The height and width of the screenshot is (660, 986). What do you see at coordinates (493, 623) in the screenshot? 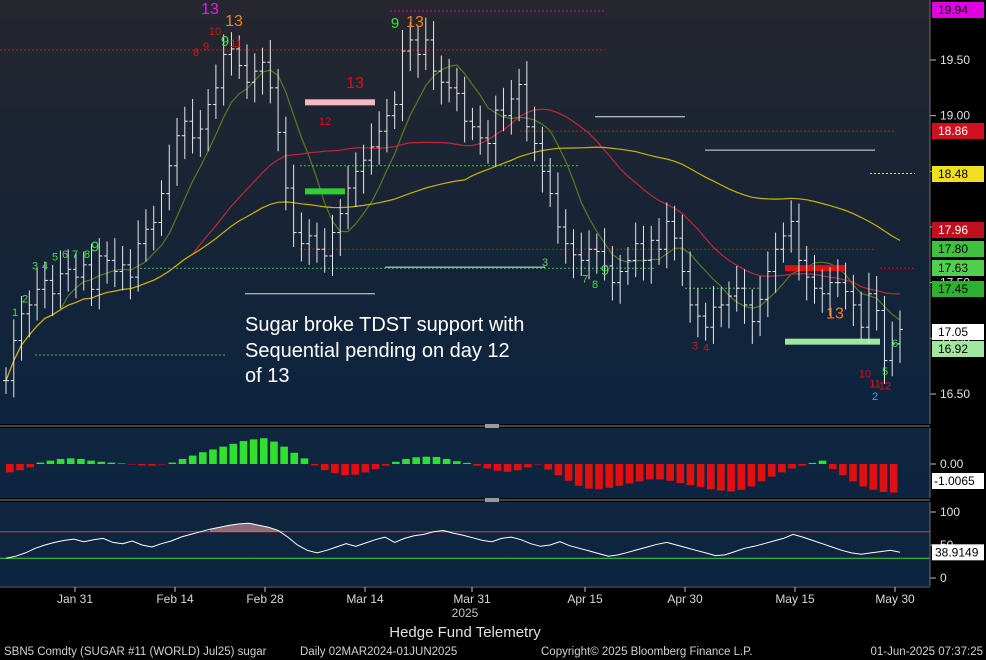
I see `xaxis-strip` at bounding box center [493, 623].